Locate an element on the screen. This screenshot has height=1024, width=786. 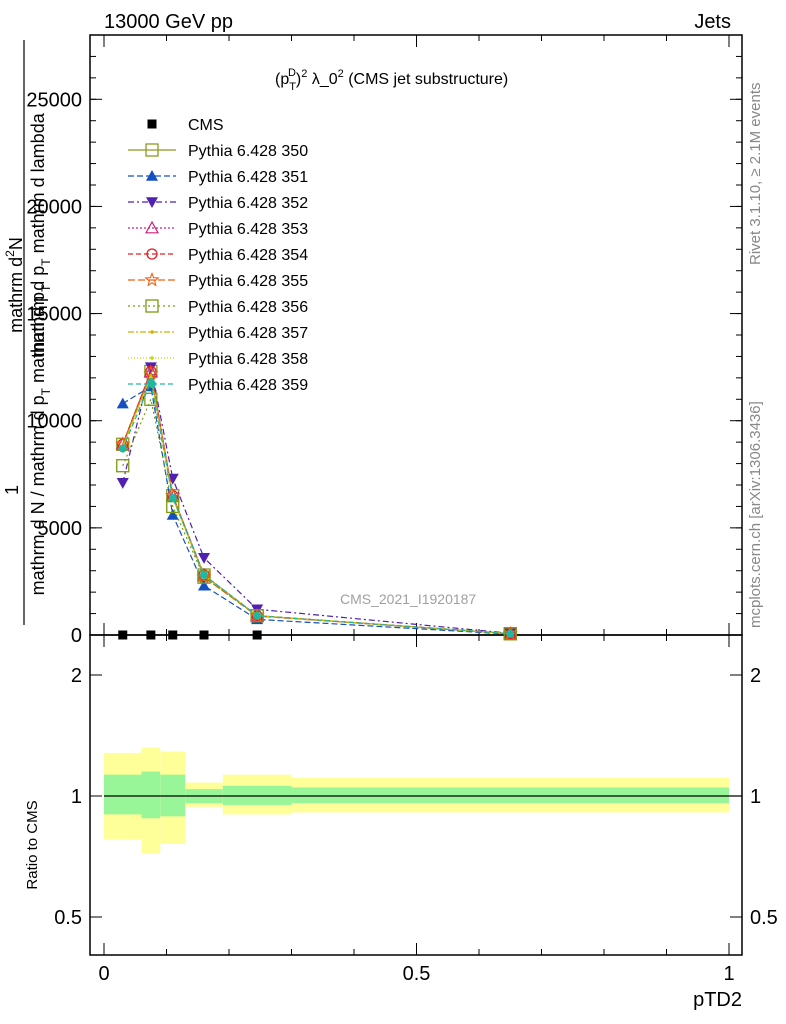
legend-entry-5: Pythia 6.428 354 is located at coordinates (218, 255).